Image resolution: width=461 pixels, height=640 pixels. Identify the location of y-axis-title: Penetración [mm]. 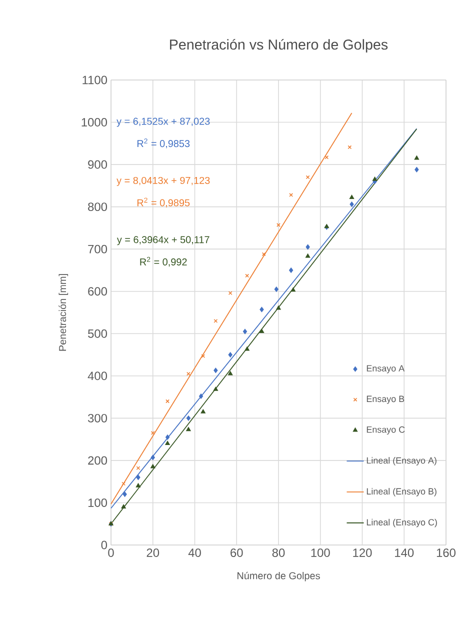
(63, 312).